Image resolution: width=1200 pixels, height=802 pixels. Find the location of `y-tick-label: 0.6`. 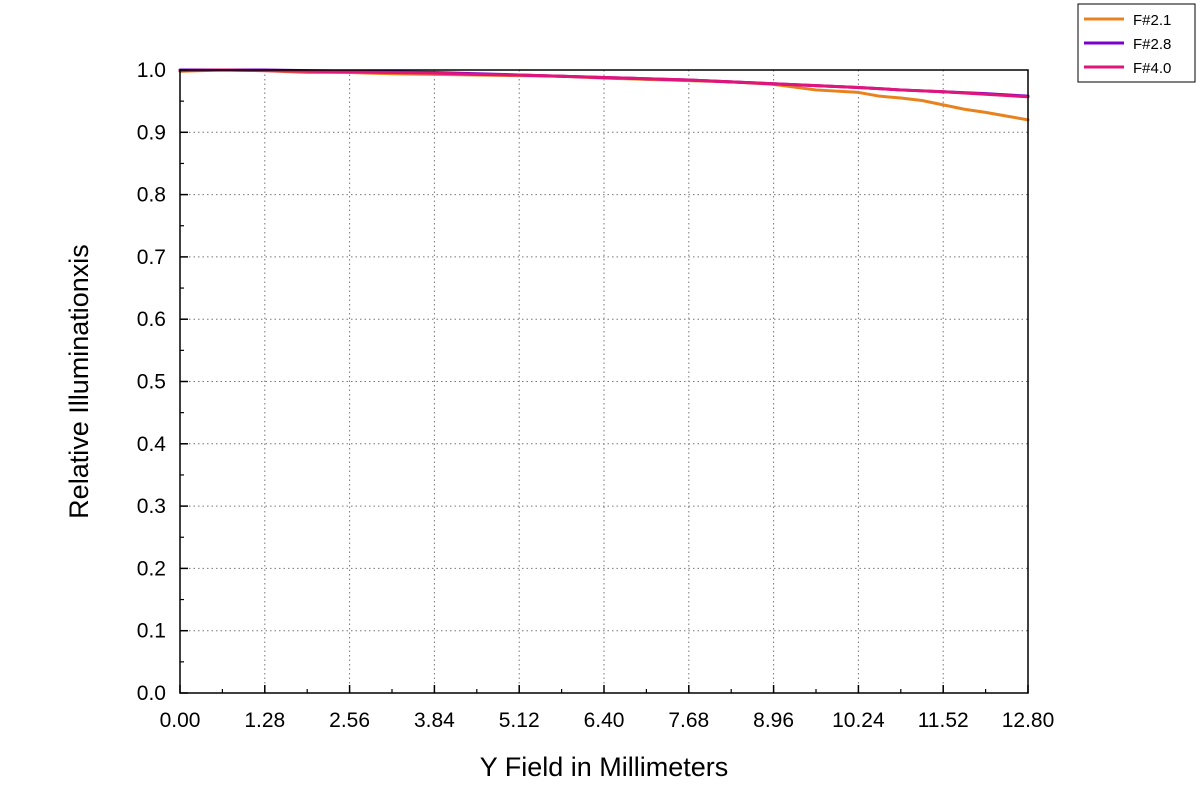

y-tick-label: 0.6 is located at coordinates (151, 319).